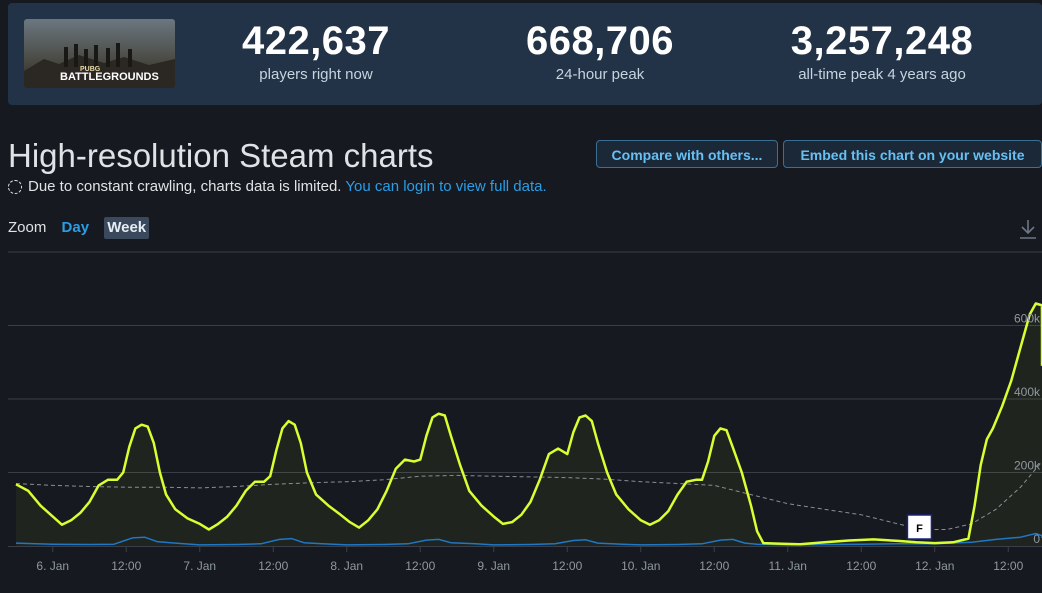 Image resolution: width=1042 pixels, height=593 pixels. Describe the element at coordinates (127, 228) in the screenshot. I see `zoom-week-button: Week` at that location.